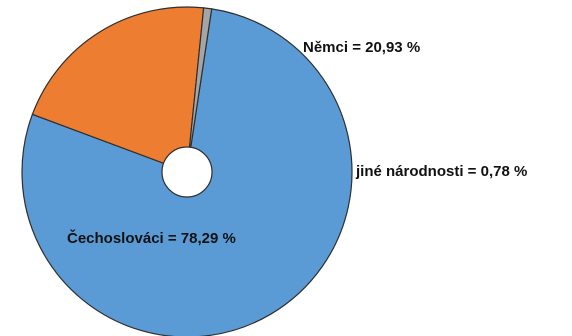 This screenshot has width=572, height=336. What do you see at coordinates (361, 47) in the screenshot?
I see `slice-label-nemci: Němci = 20,93 %` at bounding box center [361, 47].